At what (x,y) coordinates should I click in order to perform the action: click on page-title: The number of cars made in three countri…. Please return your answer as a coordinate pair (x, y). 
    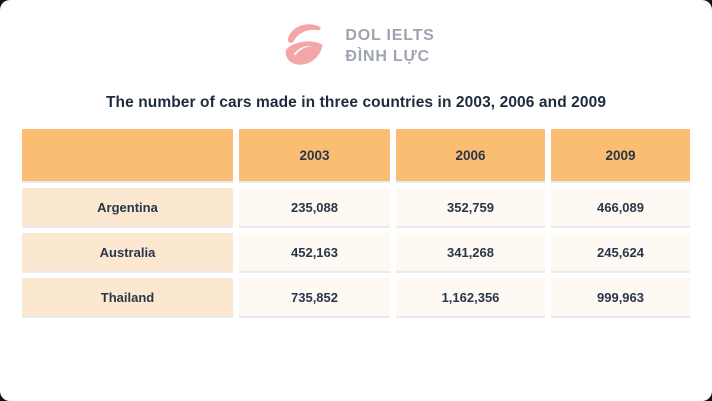
    Looking at the image, I should click on (356, 102).